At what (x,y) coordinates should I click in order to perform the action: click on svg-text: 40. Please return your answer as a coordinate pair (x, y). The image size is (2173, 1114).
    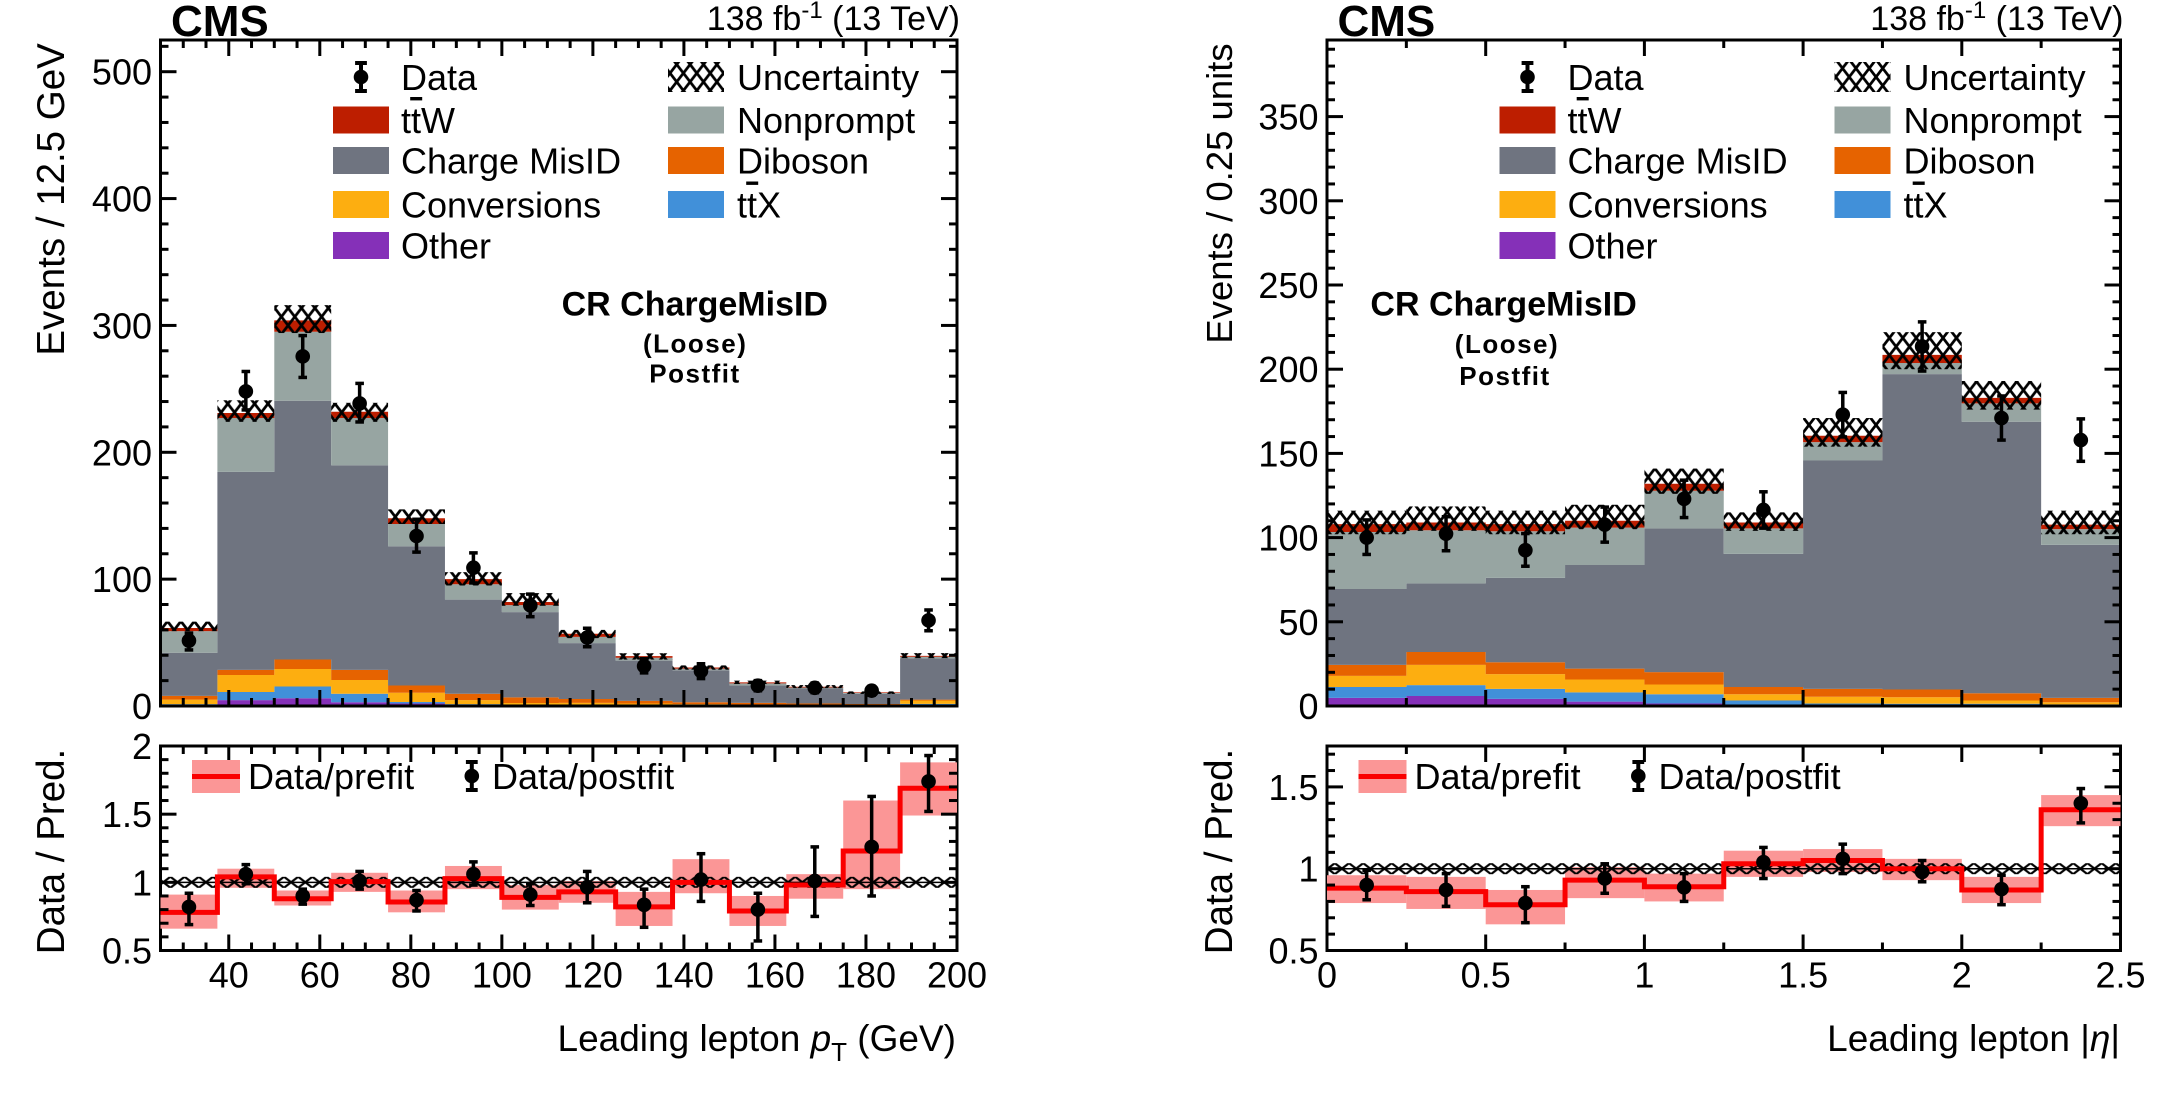
    Looking at the image, I should click on (229, 975).